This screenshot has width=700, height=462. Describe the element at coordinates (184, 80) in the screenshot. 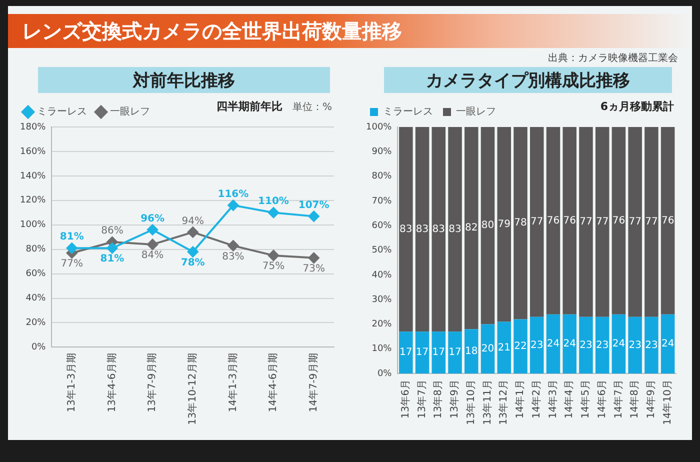

I see `chart-title: 対前年比推移` at that location.